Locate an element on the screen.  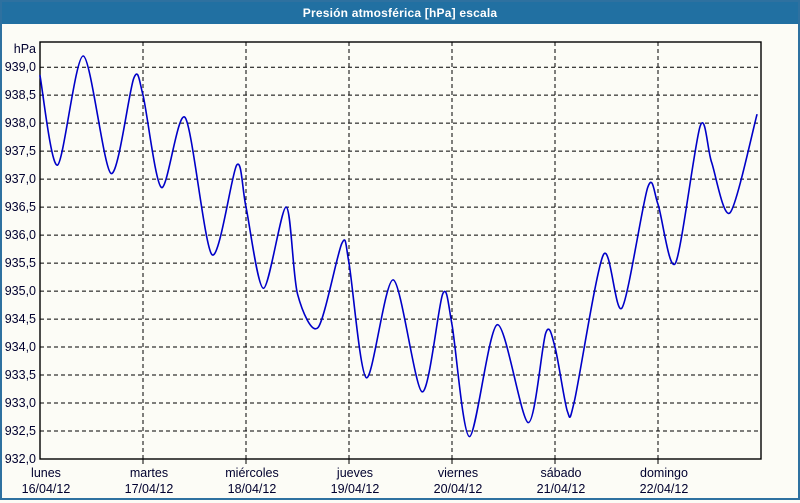
y-axis-tick-label: 935,0 is located at coordinates (20, 291).